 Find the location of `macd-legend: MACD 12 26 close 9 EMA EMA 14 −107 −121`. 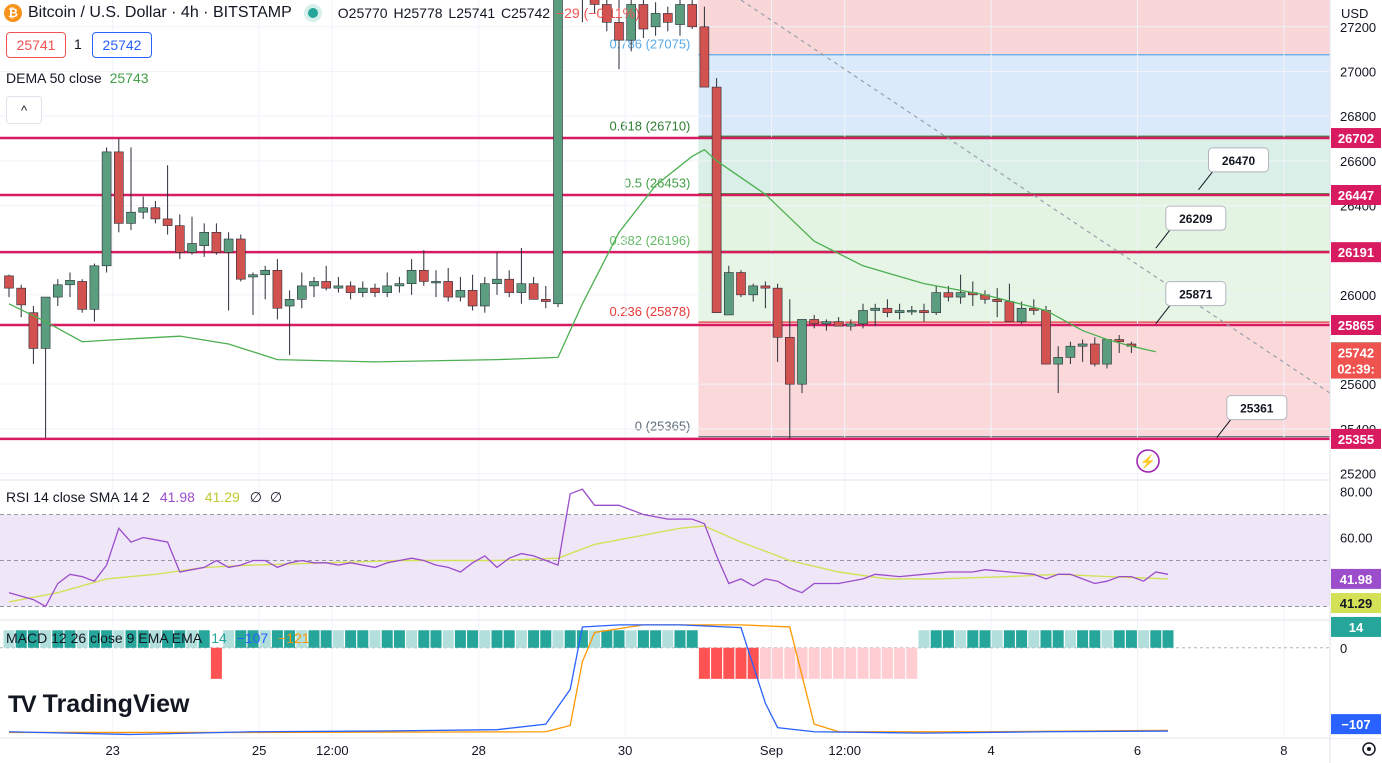

macd-legend: MACD 12 26 close 9 EMA EMA 14 −107 −121 is located at coordinates (158, 638).